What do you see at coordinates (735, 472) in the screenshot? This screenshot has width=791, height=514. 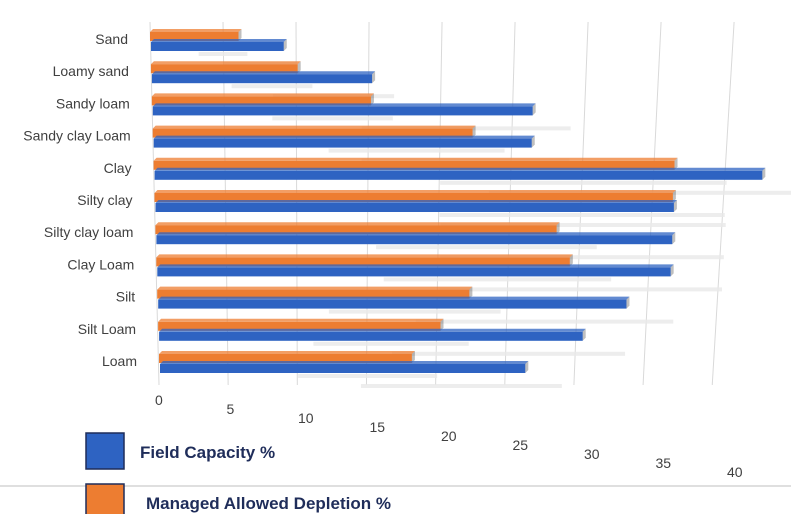 I see `tick-label: 40` at bounding box center [735, 472].